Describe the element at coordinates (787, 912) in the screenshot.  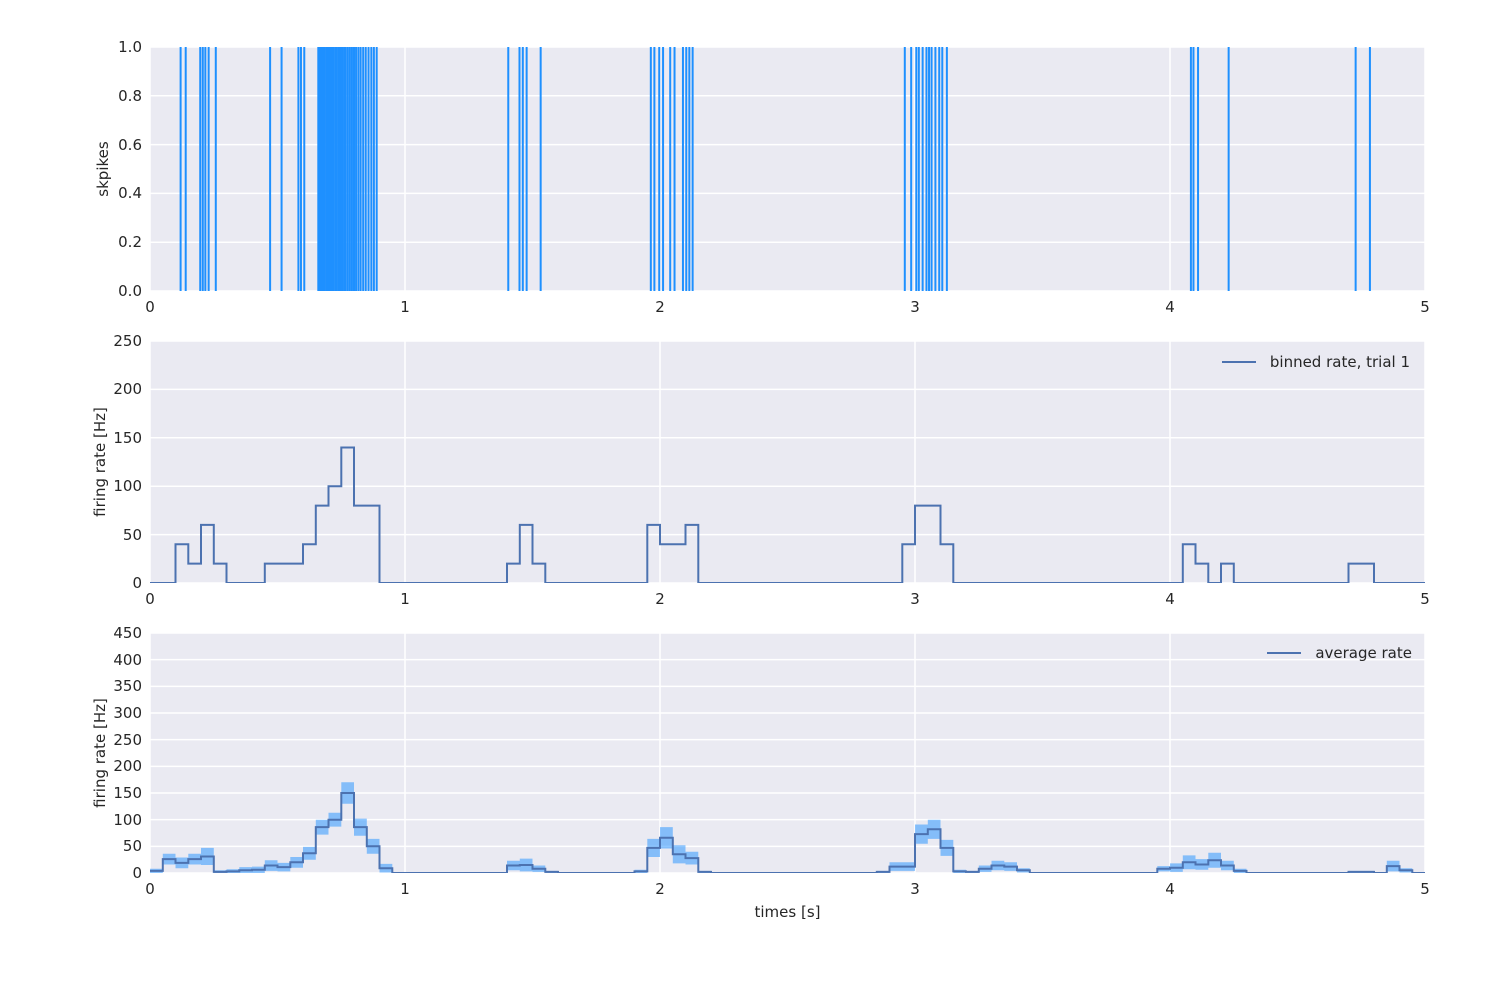
I see `x-axis-label: times [s]` at that location.